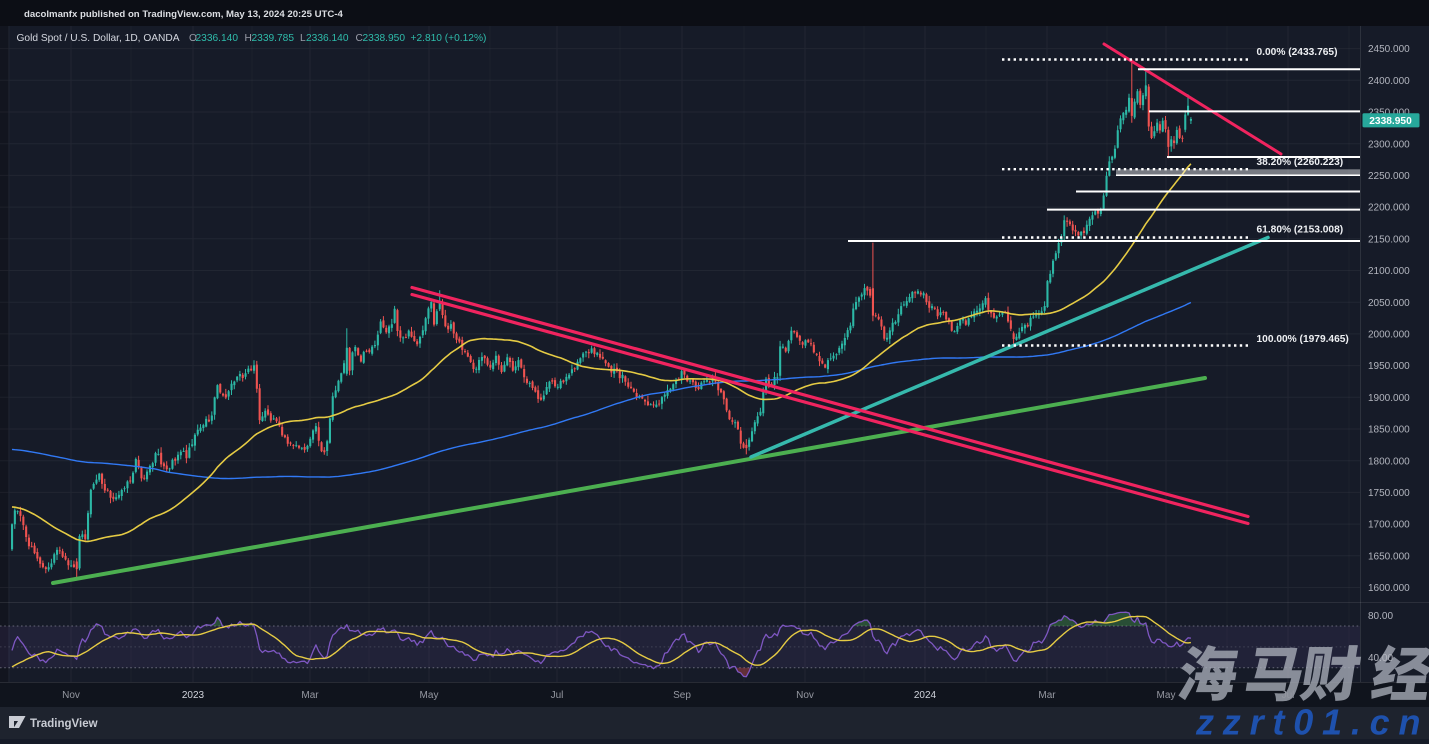  What do you see at coordinates (98, 38) in the screenshot?
I see `svg-text:Gold Spot / U.S. Dollar, 1D, O: Gold Spot / U.S. Dollar, 1D, OANDA` at bounding box center [98, 38].